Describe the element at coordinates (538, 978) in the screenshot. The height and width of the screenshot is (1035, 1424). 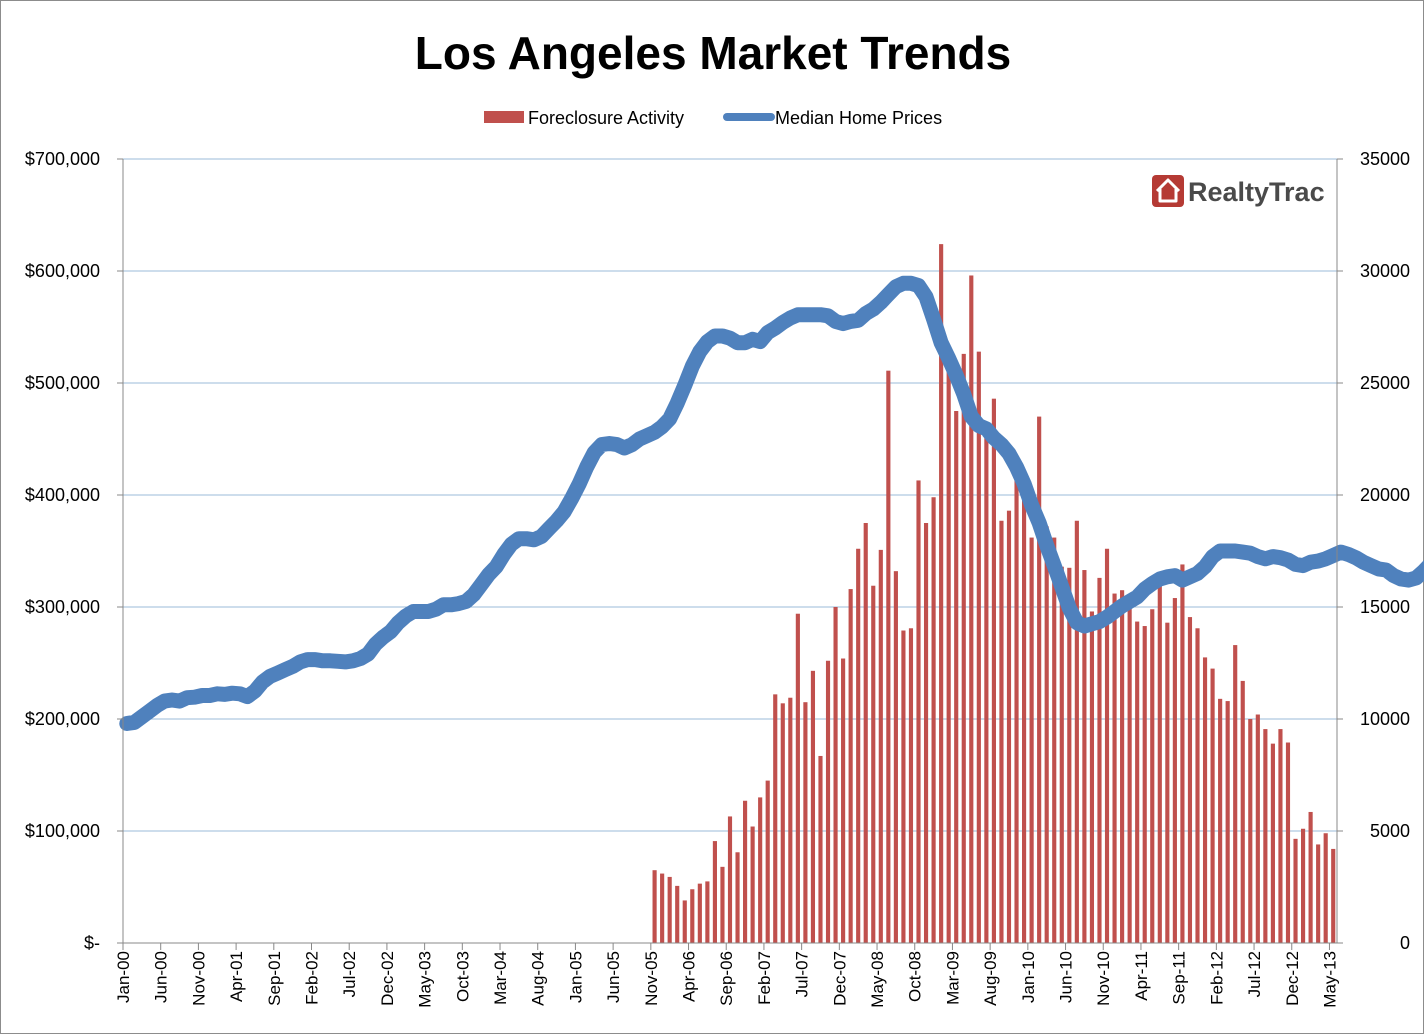
I see `x-axis-tick-label: Aug-04` at that location.